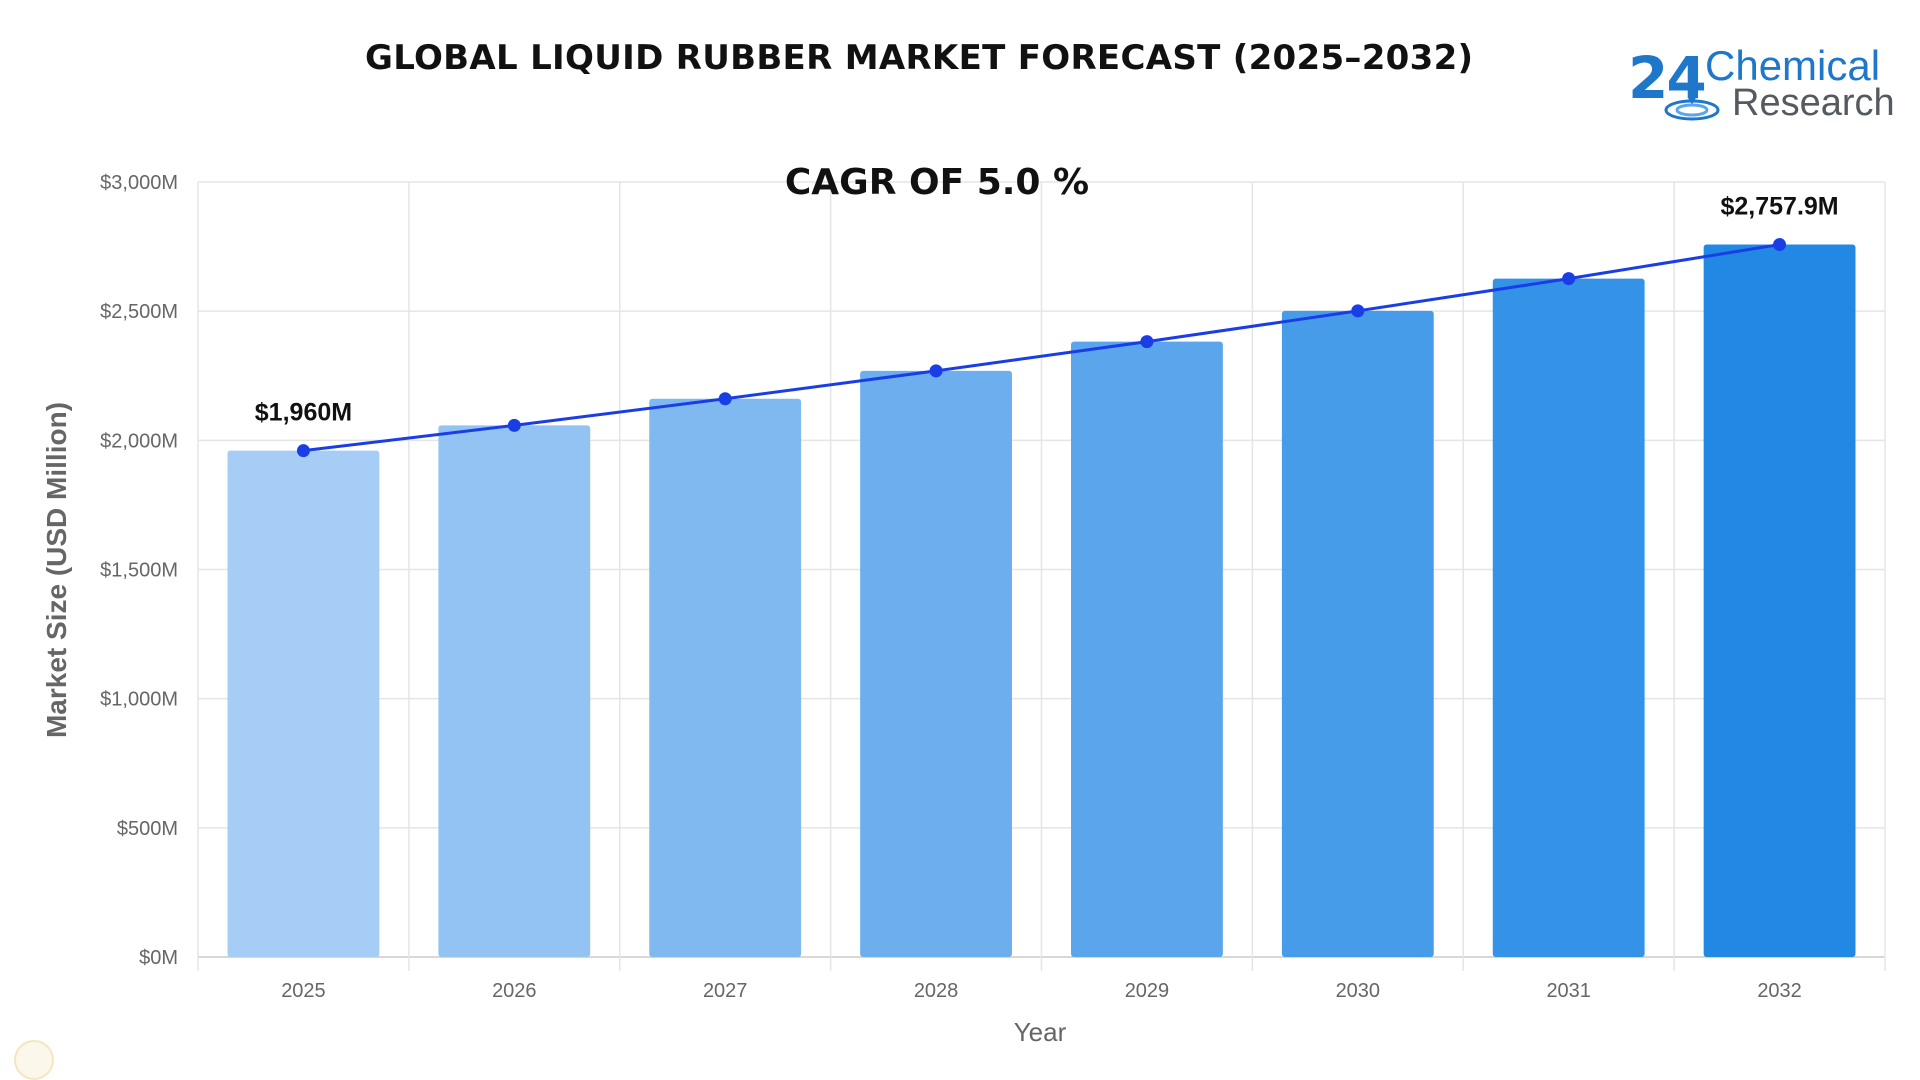 The image size is (1920, 1080). What do you see at coordinates (1569, 279) in the screenshot?
I see `trend-point-2031` at bounding box center [1569, 279].